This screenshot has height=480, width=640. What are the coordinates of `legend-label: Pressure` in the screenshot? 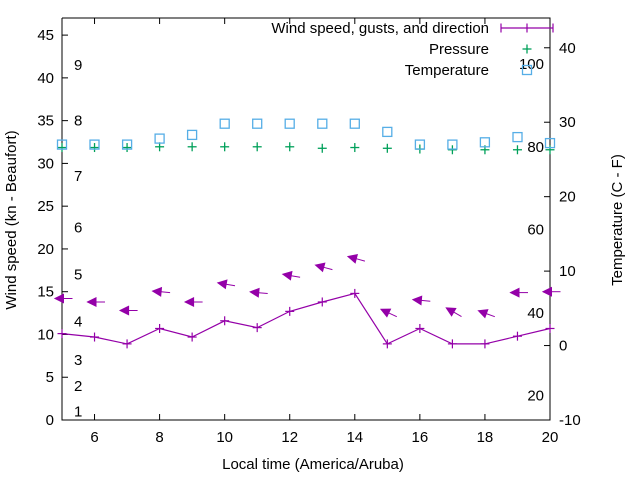 It's located at (459, 49).